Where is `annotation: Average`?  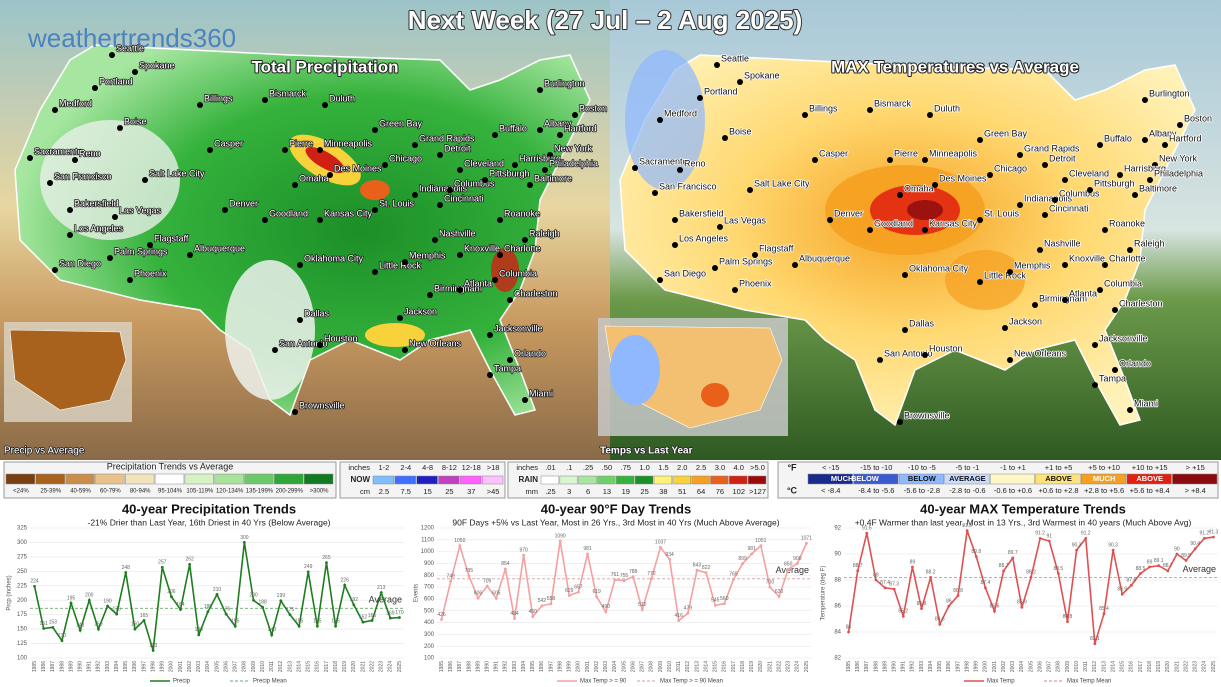
annotation: Average is located at coordinates (1199, 569).